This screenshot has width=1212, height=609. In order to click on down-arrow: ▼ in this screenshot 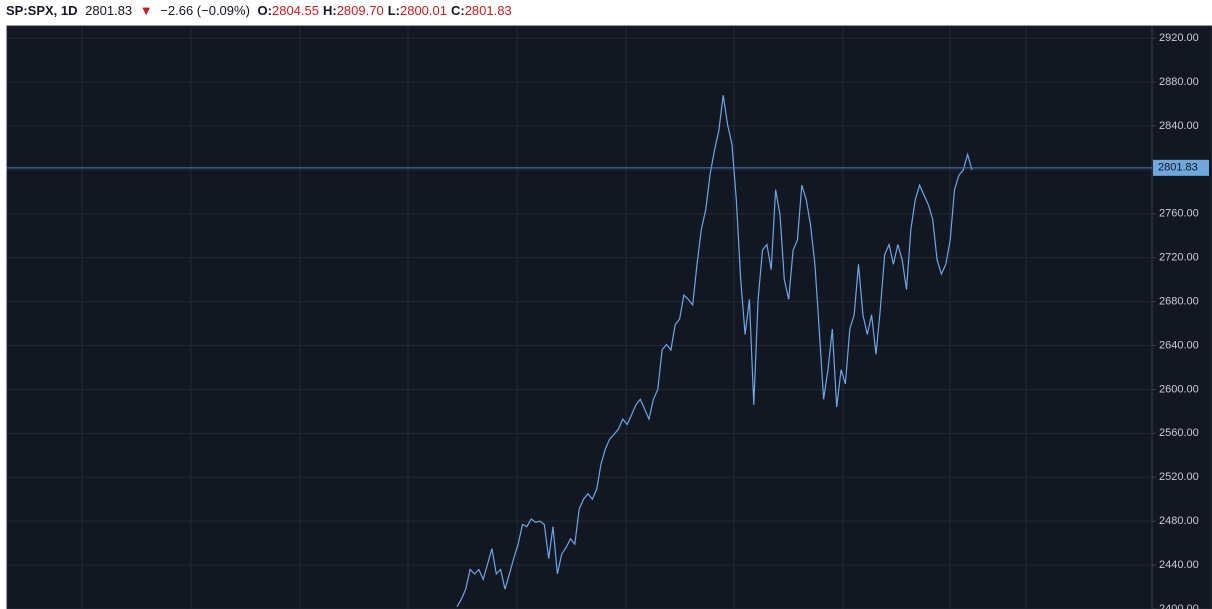, I will do `click(146, 10)`.